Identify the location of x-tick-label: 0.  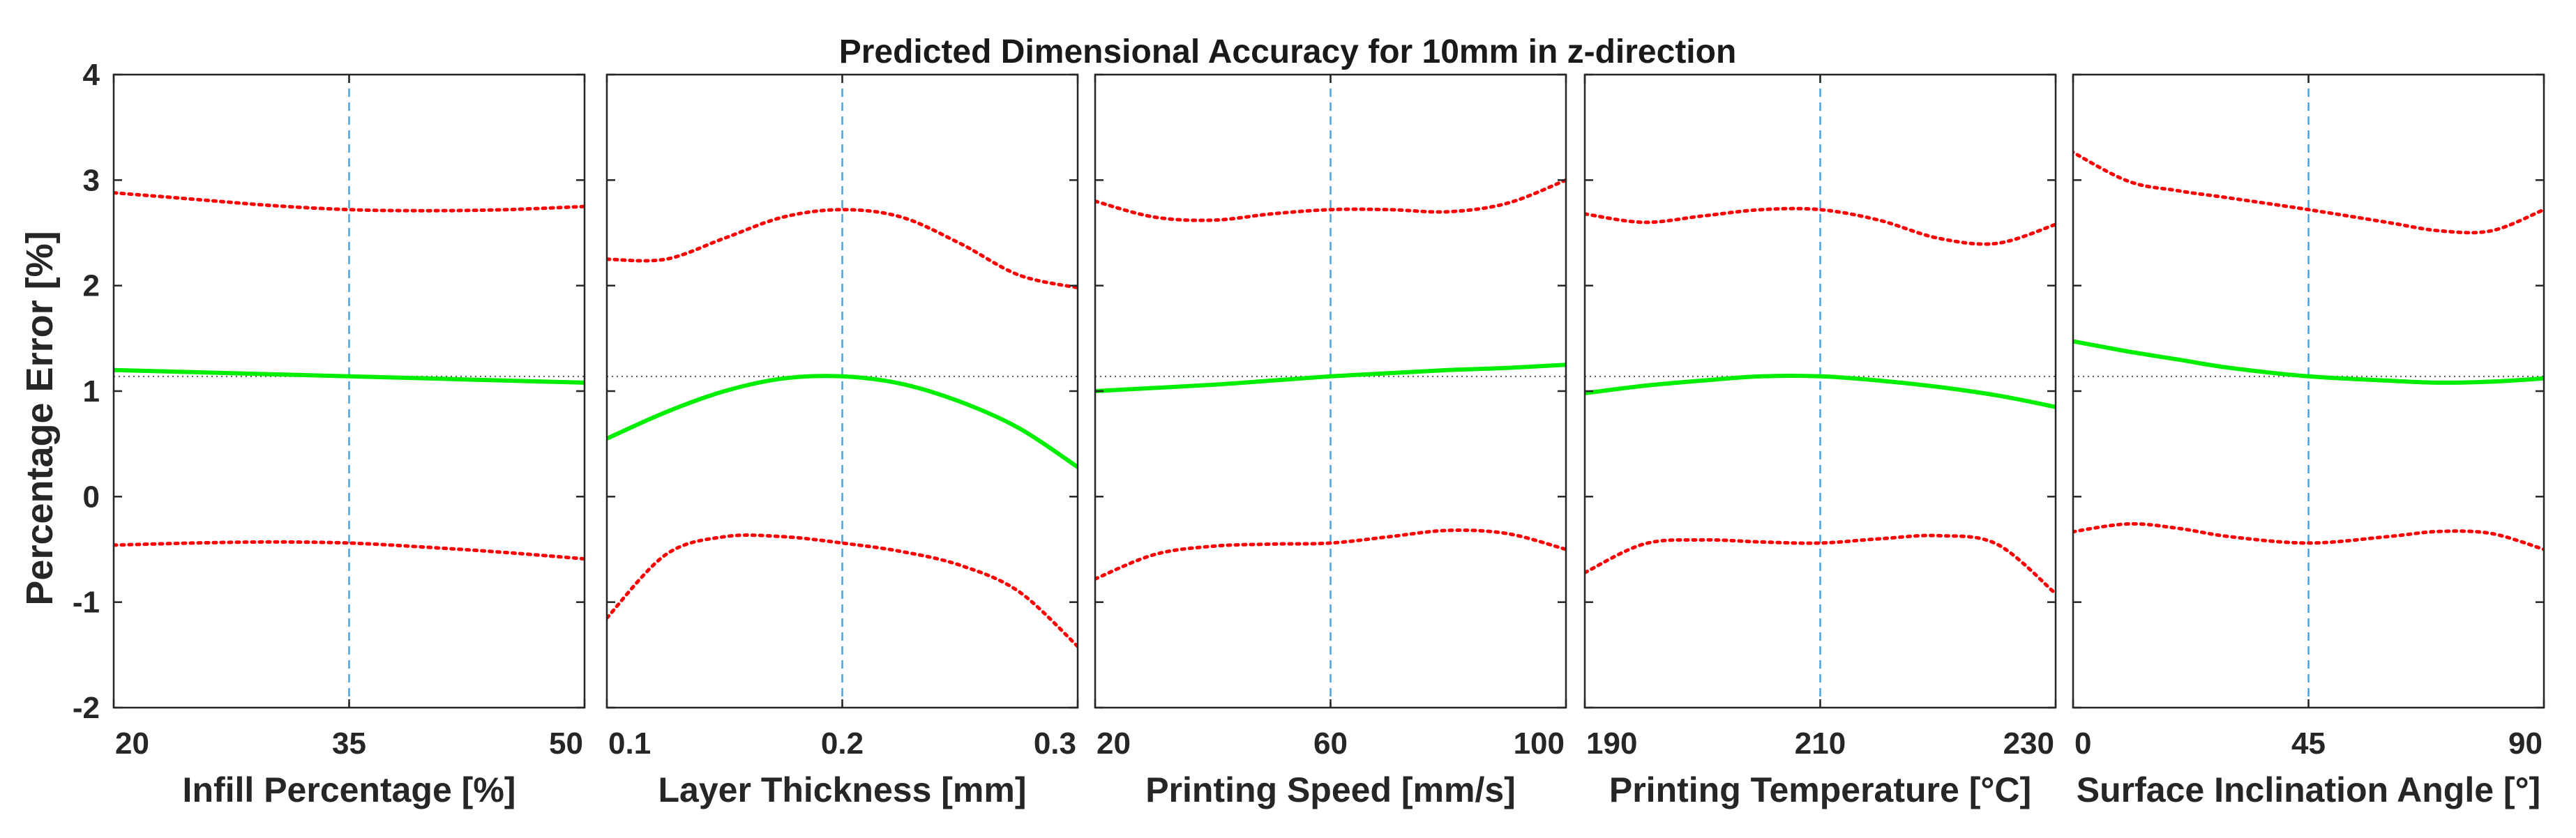
(2082, 744).